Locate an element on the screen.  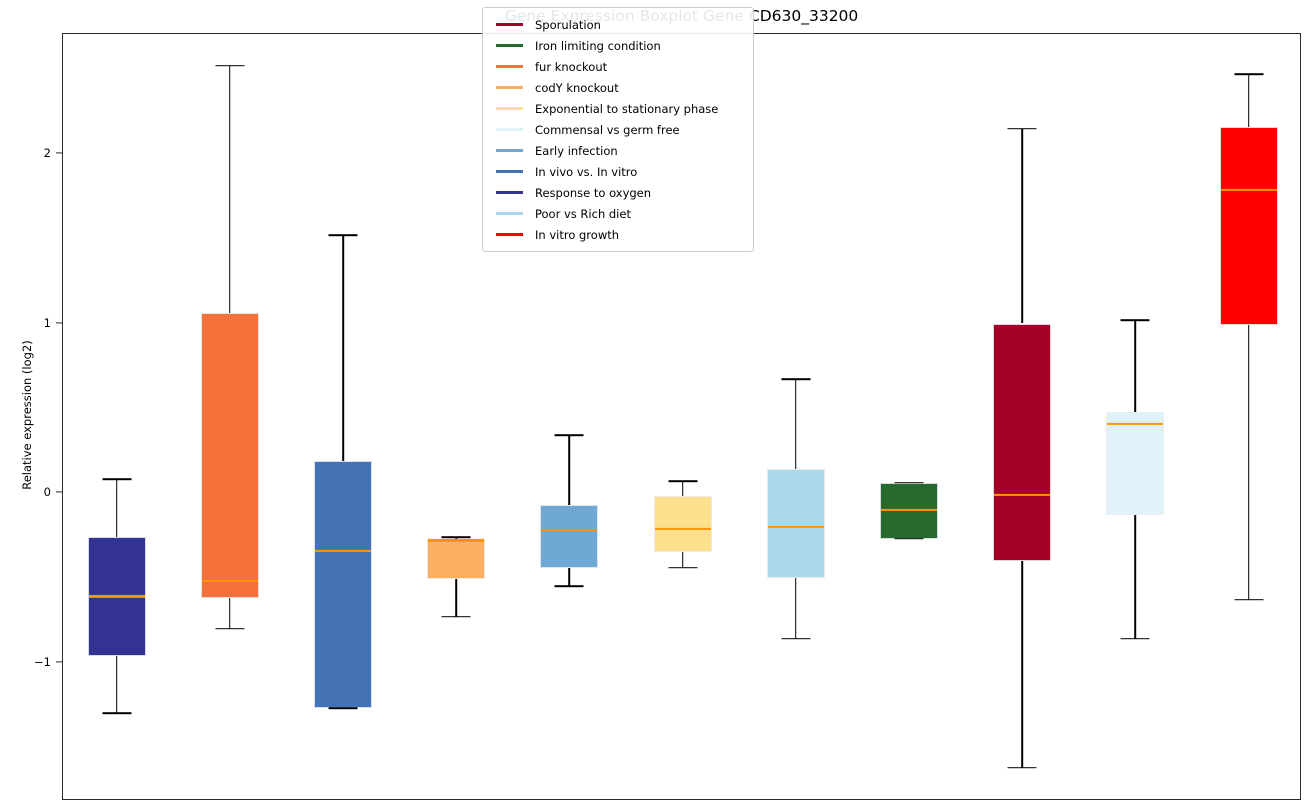
y-tick-label: 1 is located at coordinates (47, 322).